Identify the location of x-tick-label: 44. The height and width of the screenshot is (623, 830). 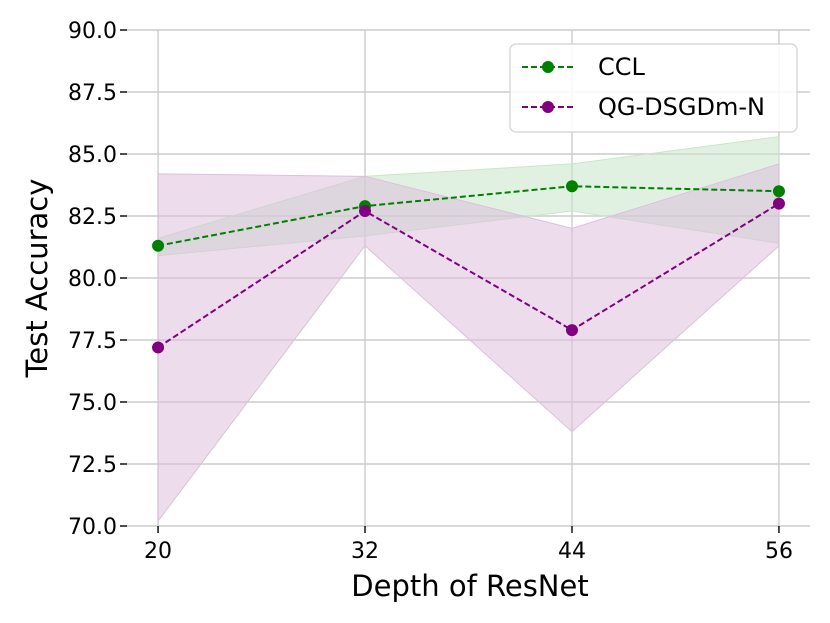
(572, 551).